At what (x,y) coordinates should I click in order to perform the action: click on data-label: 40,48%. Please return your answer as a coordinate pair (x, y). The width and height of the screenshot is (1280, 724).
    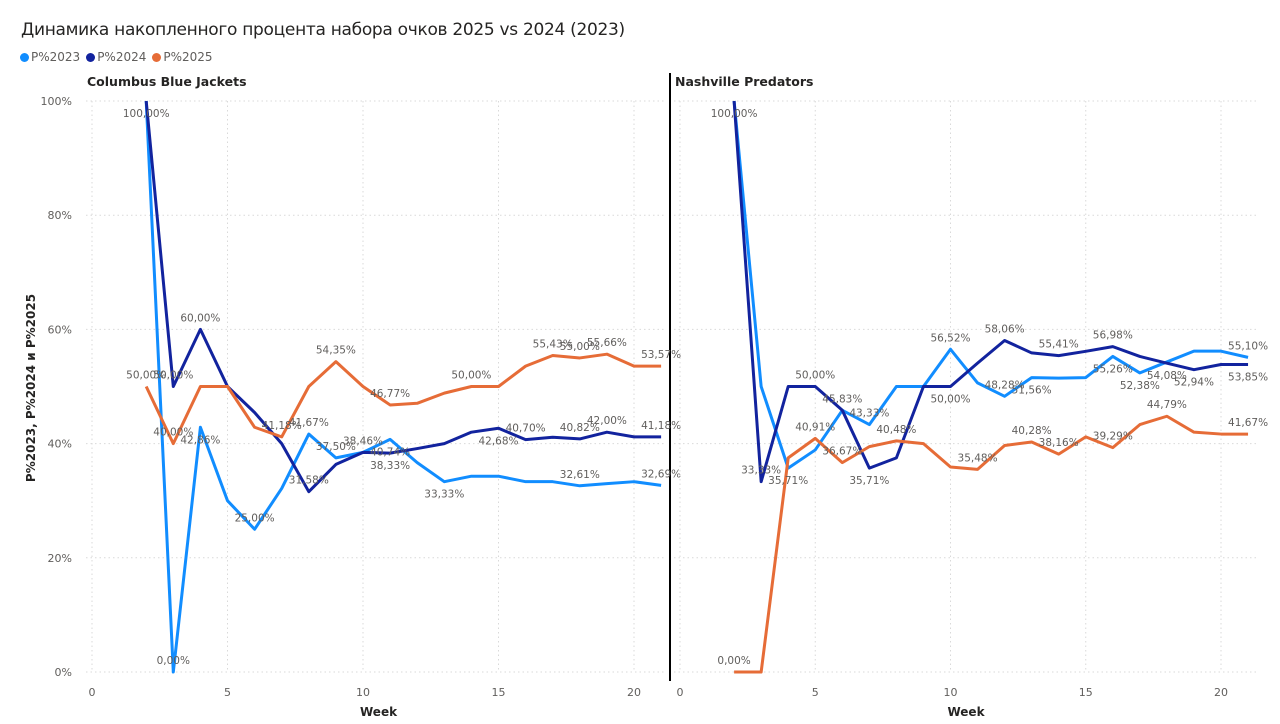
    Looking at the image, I should click on (896, 430).